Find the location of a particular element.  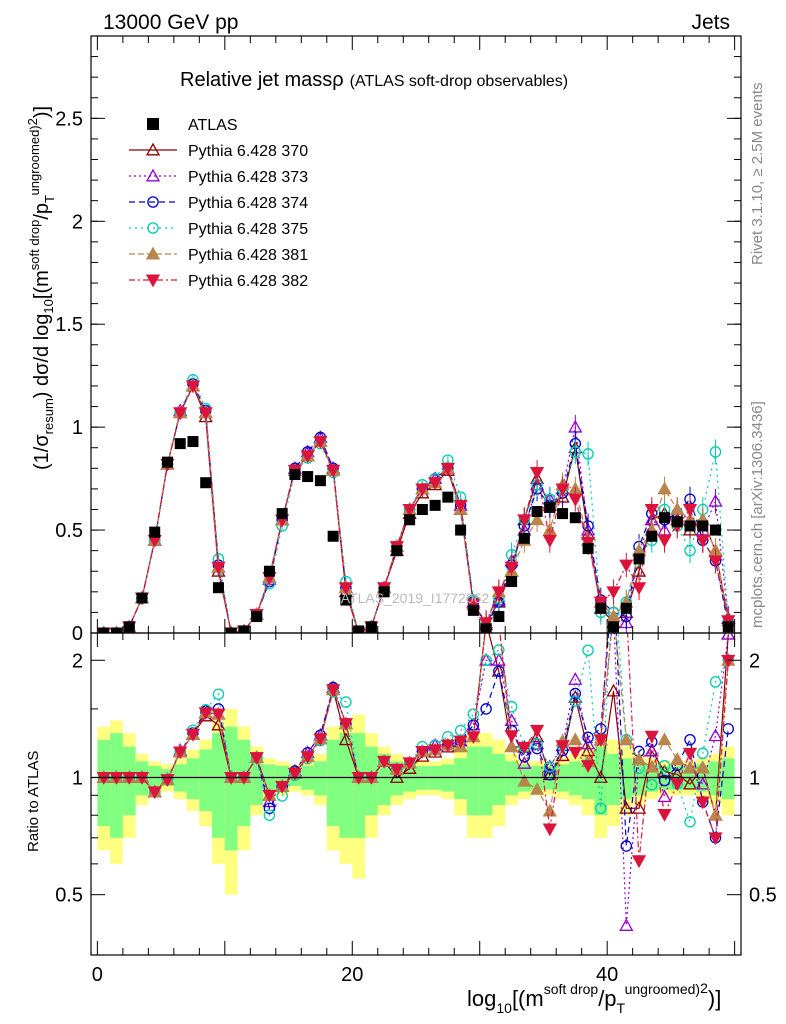

y-tick-label: 0 is located at coordinates (77, 634).